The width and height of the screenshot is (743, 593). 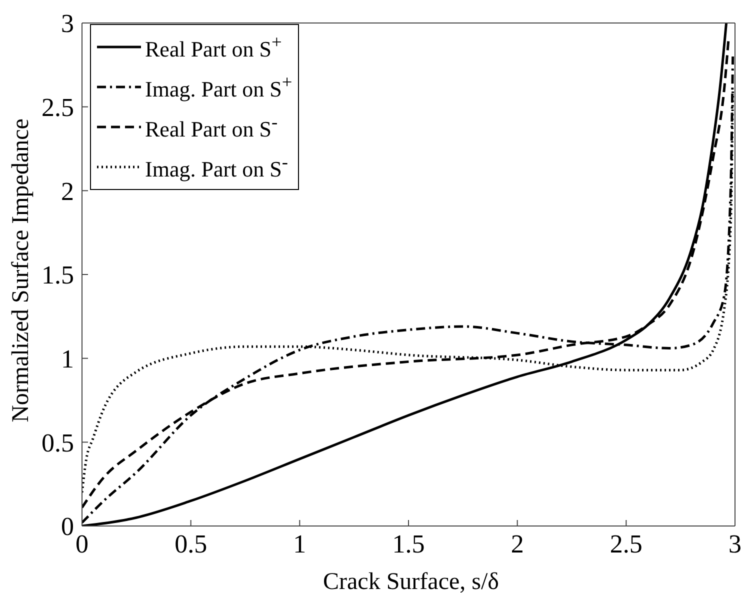 I want to click on x-tick-label: 1.5, so click(x=408, y=543).